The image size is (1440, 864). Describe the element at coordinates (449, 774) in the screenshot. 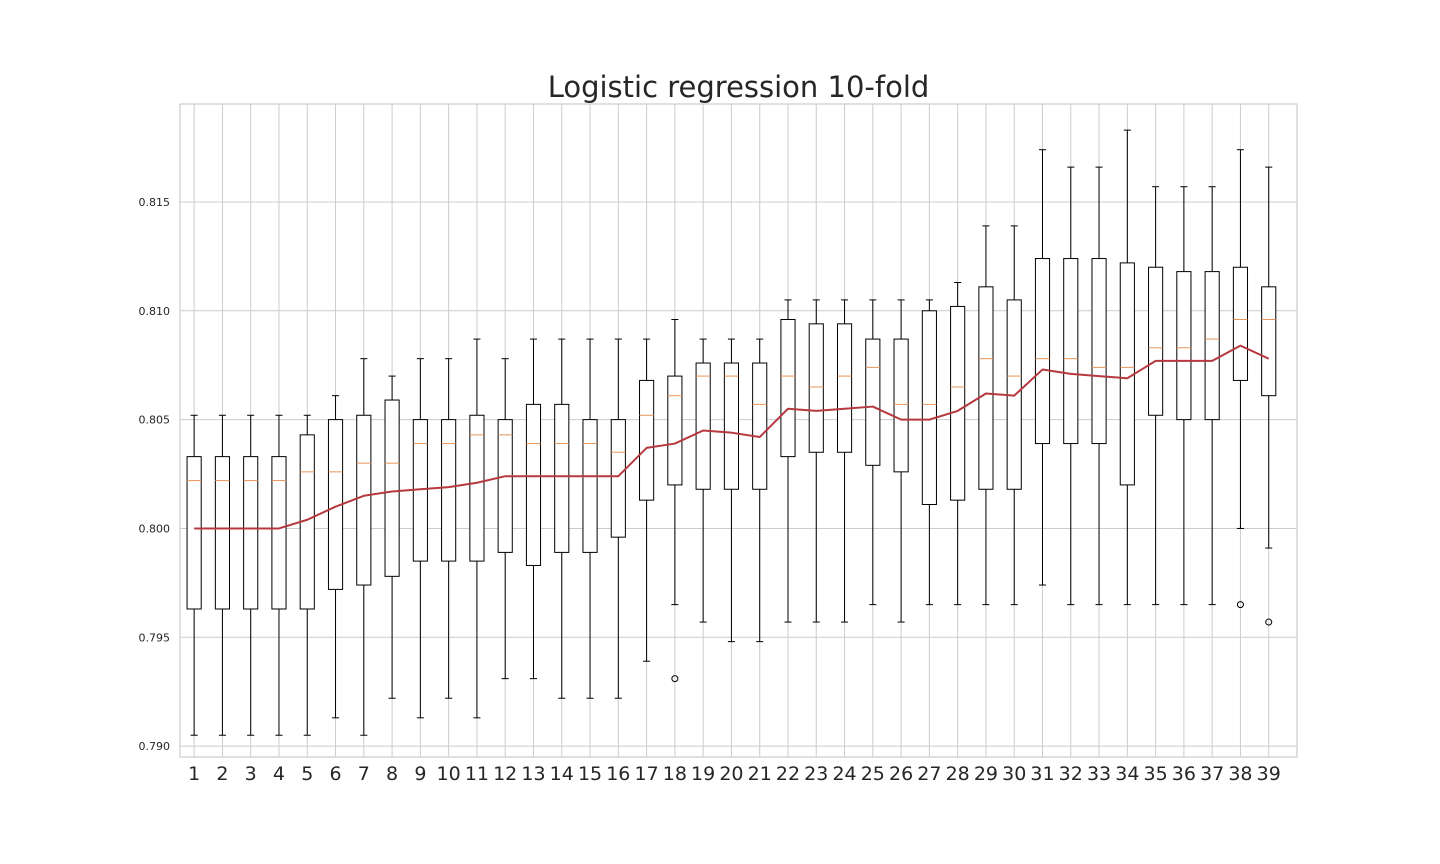

I see `x-tick-label: 10` at that location.